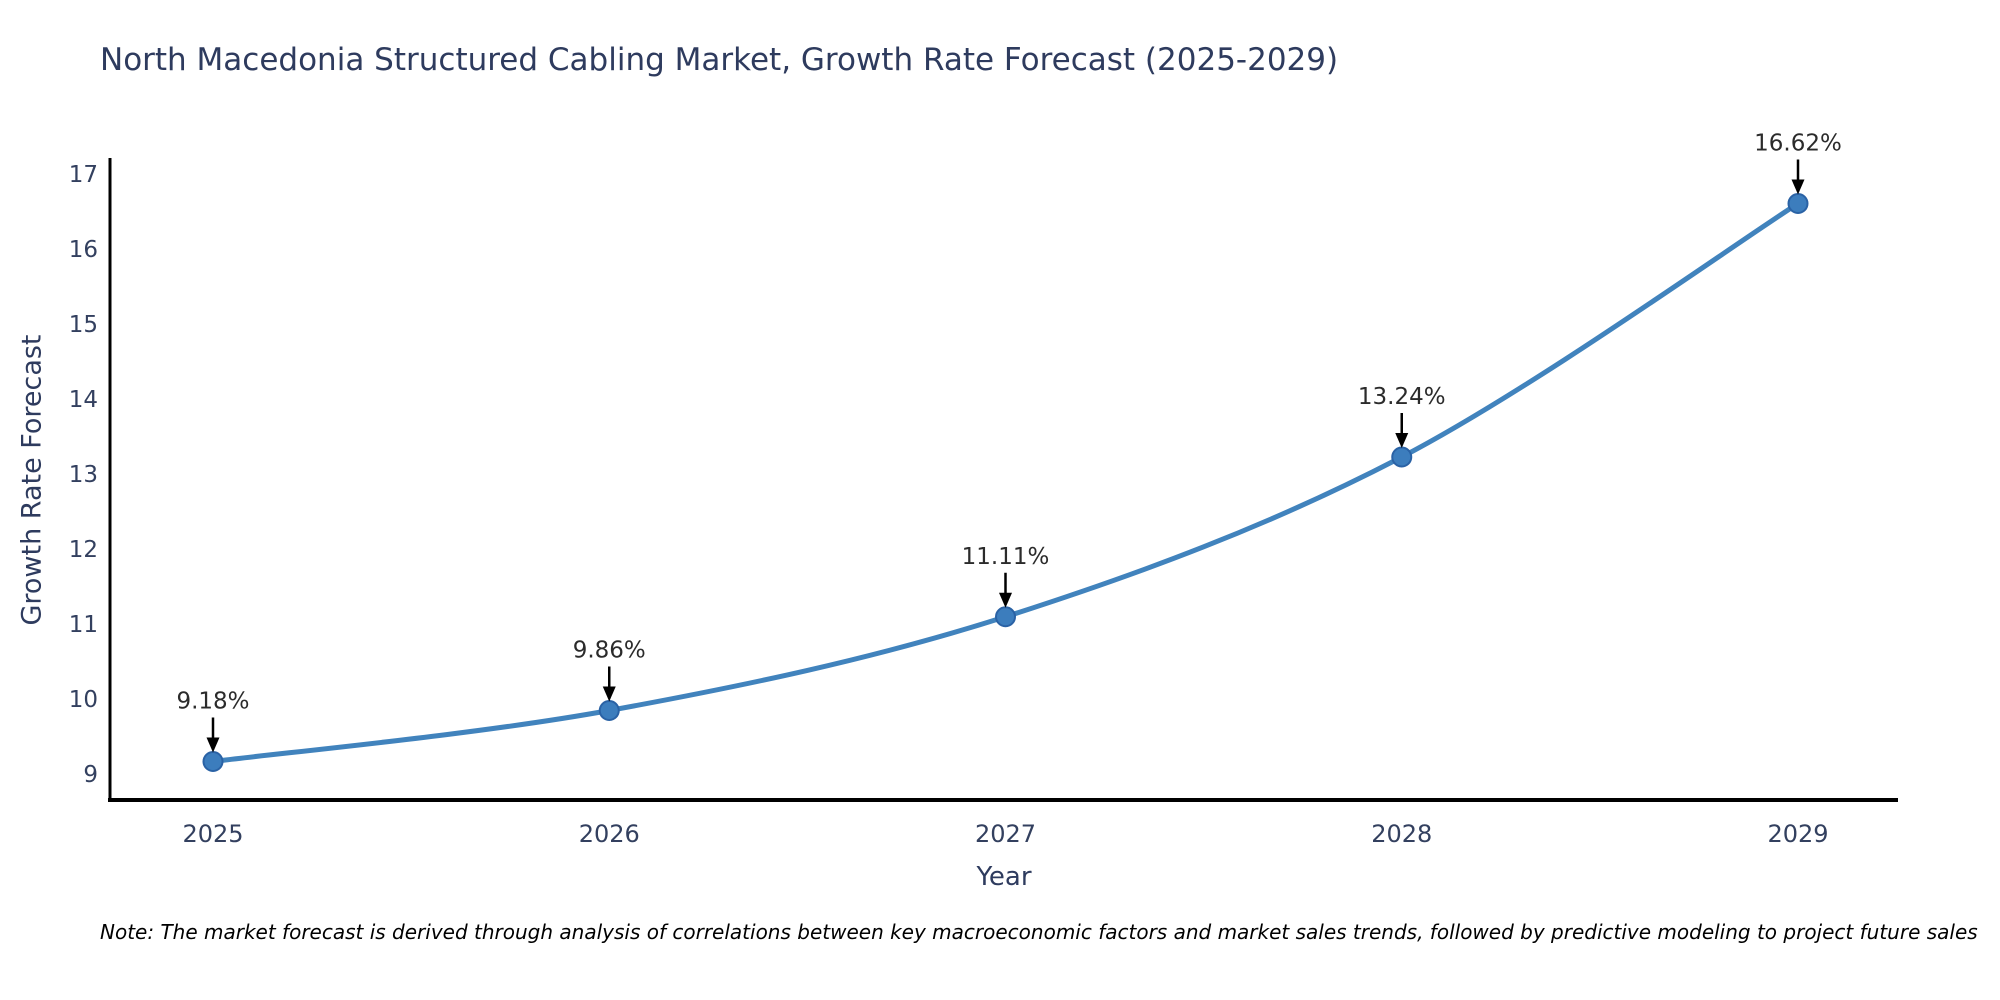 The height and width of the screenshot is (1000, 2000). Describe the element at coordinates (83, 400) in the screenshot. I see `y-tick-label: 14` at that location.